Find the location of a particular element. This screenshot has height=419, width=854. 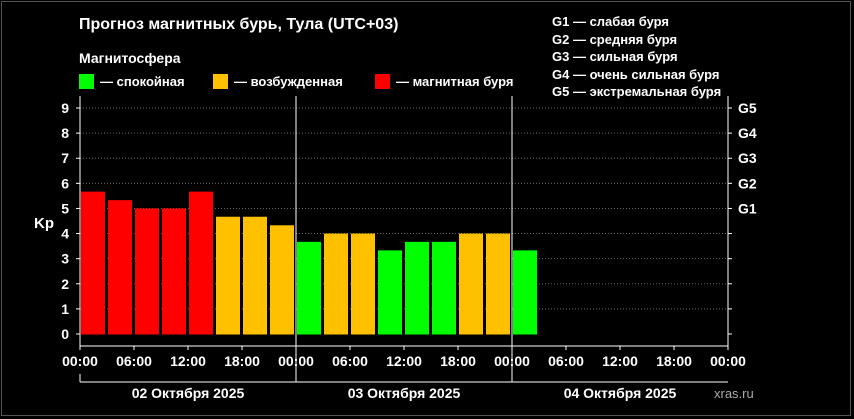

y-axis-label: Kp is located at coordinates (44, 223).